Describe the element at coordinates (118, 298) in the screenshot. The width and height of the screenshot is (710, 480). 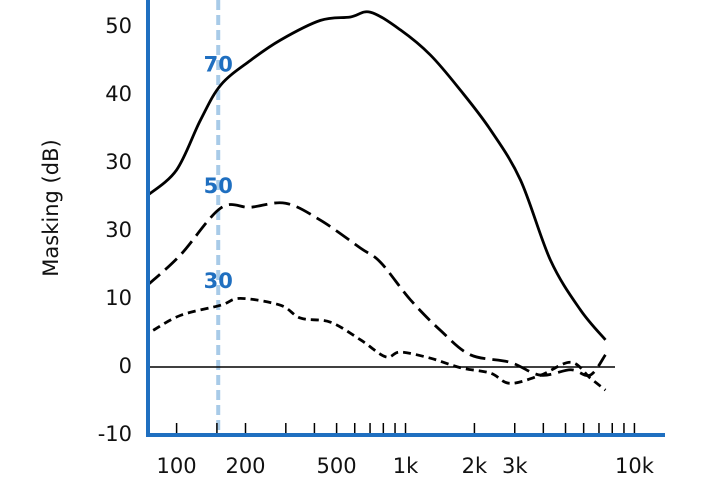
I see `y-tick-label: 10` at that location.